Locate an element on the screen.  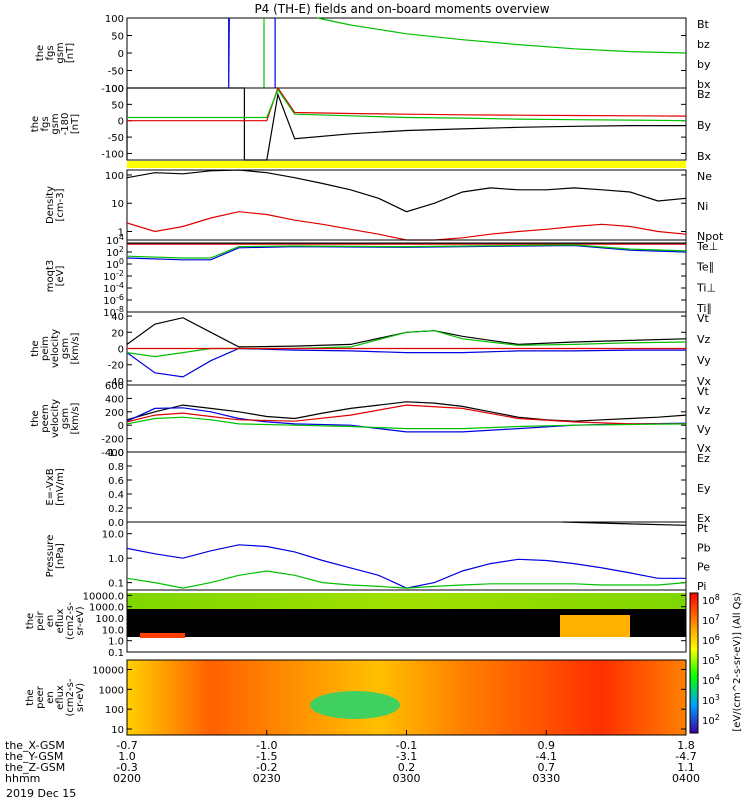
ytick-label: 10⁻⁸ is located at coordinates (113, 312).